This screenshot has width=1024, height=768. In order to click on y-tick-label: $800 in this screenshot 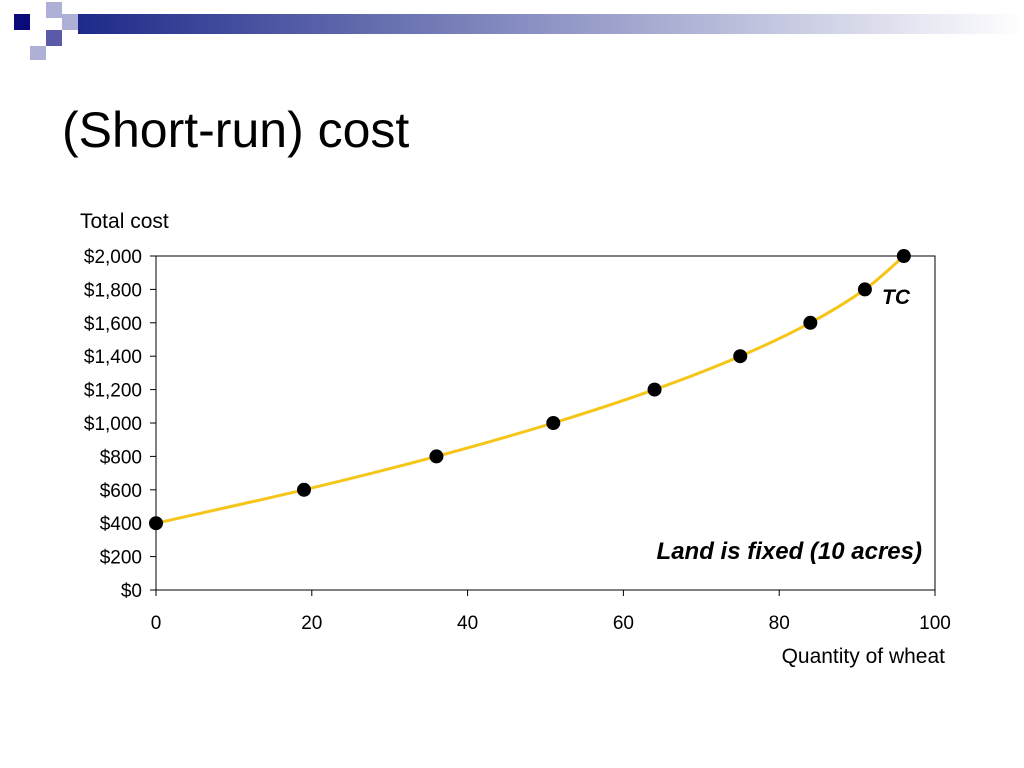, I will do `click(121, 457)`.